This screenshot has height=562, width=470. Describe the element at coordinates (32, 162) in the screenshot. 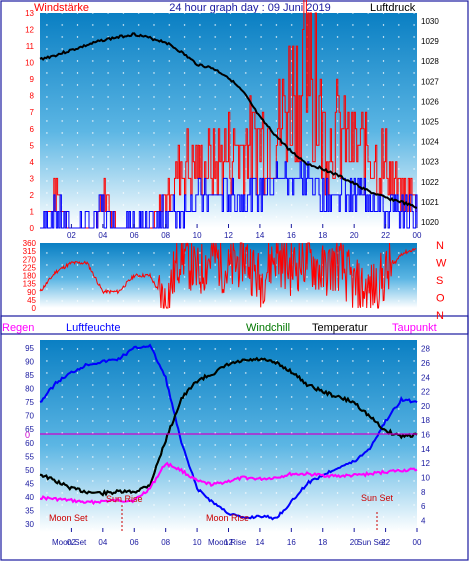

I see `wind-tick-label: 4` at that location.